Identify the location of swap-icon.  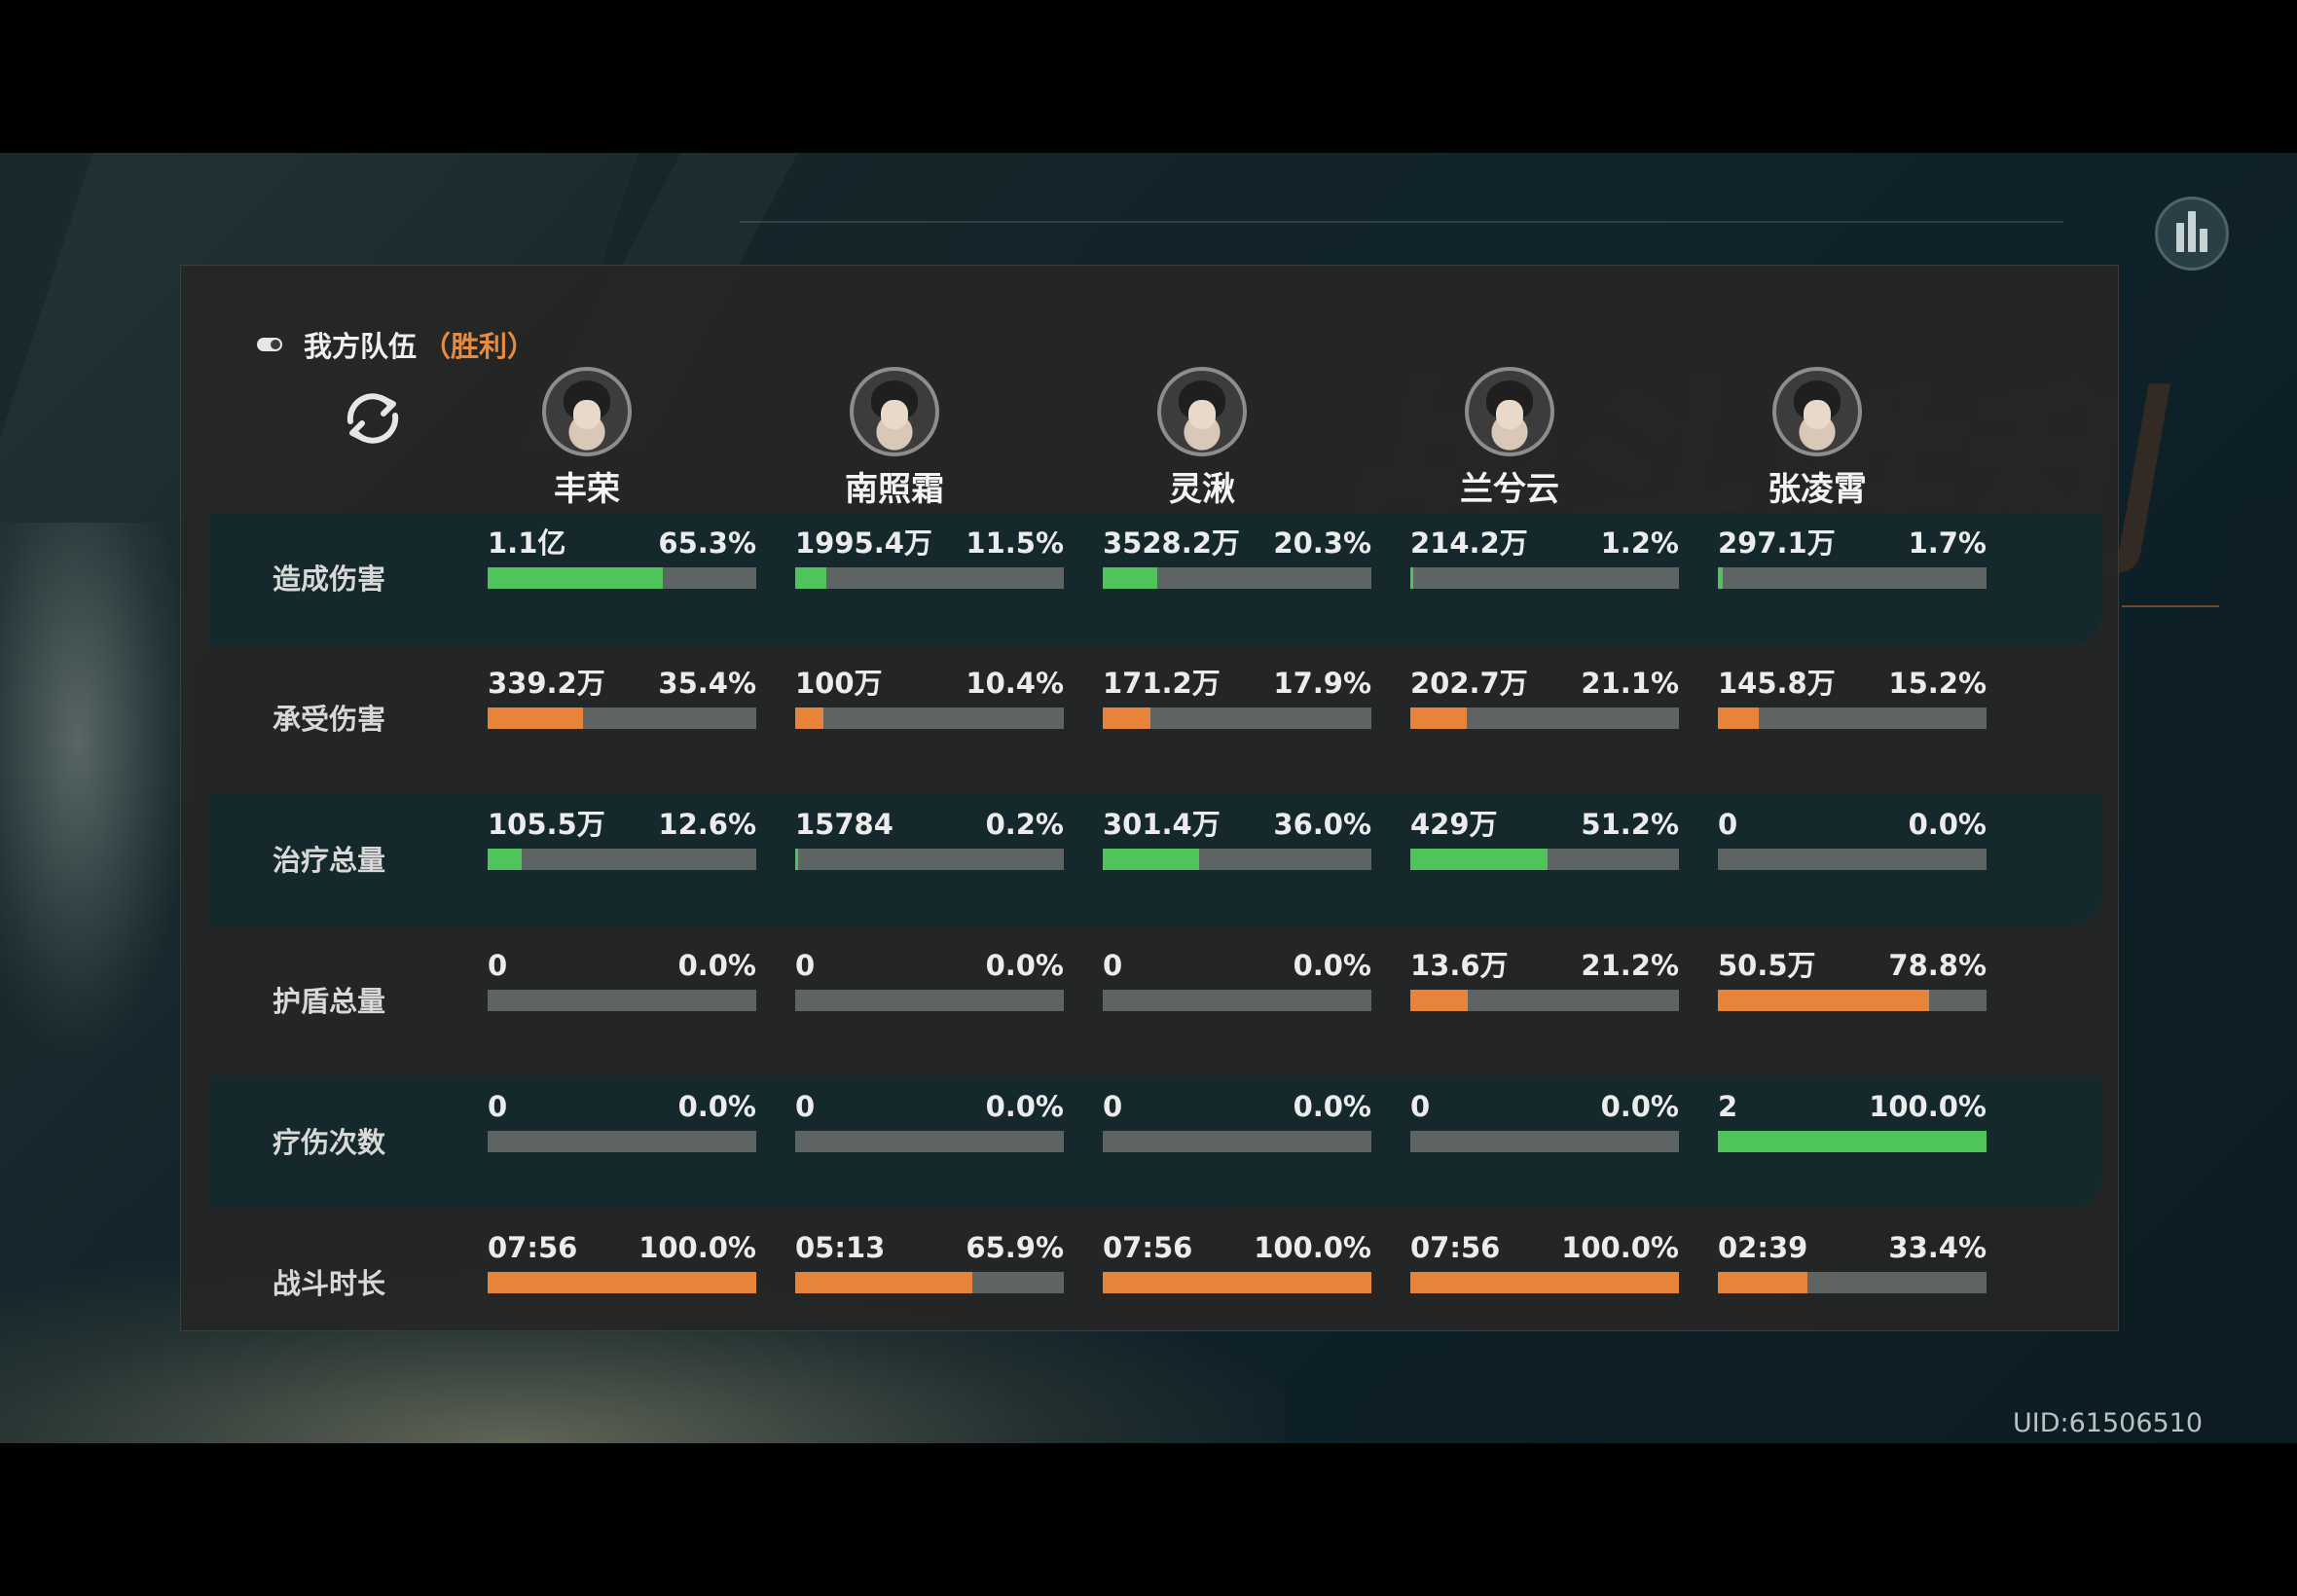
(373, 417).